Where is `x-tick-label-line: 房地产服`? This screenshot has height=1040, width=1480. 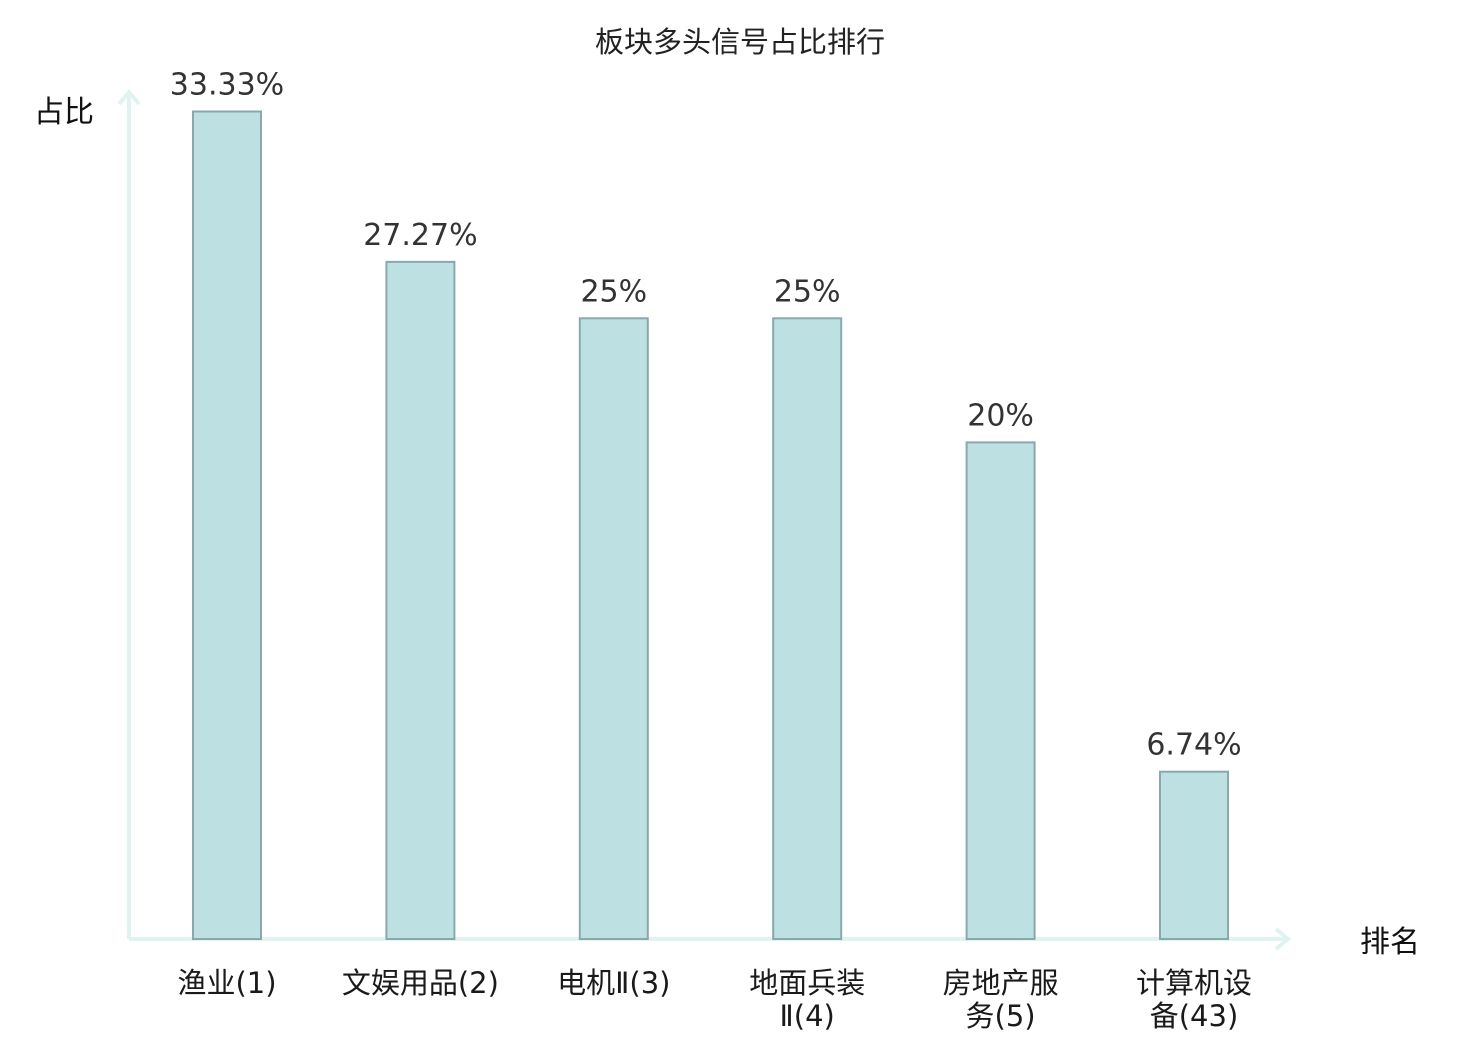
x-tick-label-line: 房地产服 is located at coordinates (1001, 983).